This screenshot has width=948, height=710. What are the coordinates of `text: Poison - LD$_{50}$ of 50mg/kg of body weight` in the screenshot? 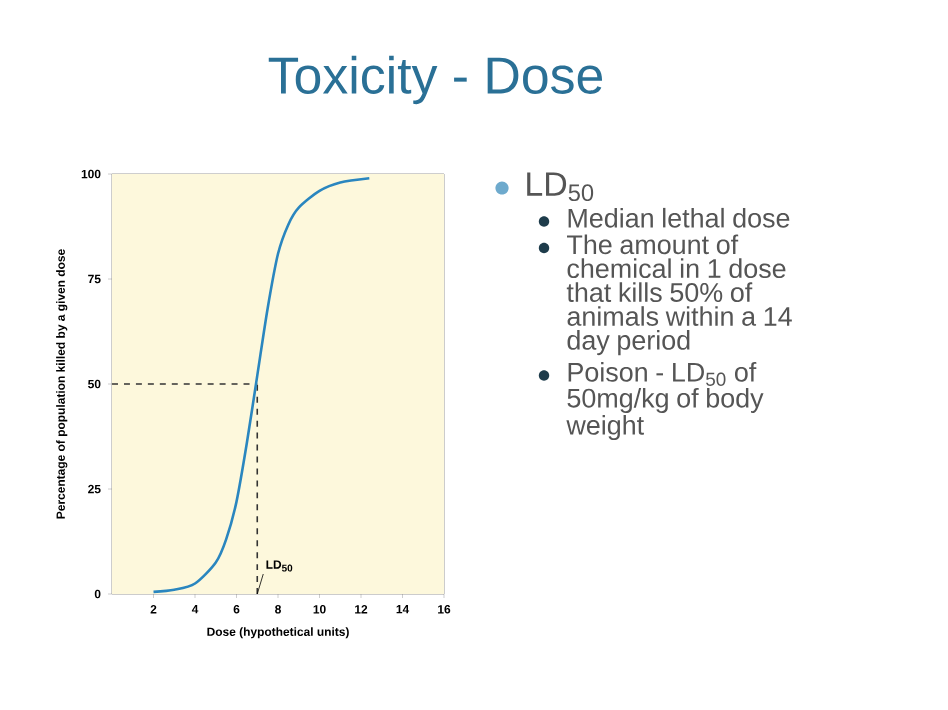 It's located at (665, 401).